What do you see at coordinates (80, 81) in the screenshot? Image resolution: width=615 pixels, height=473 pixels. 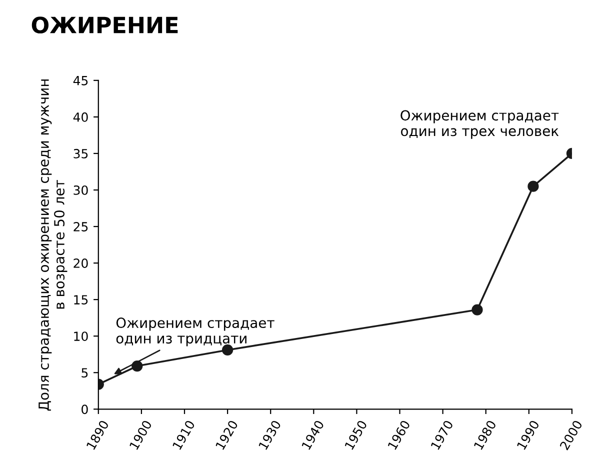 I see `y-tick-label: 45` at bounding box center [80, 81].